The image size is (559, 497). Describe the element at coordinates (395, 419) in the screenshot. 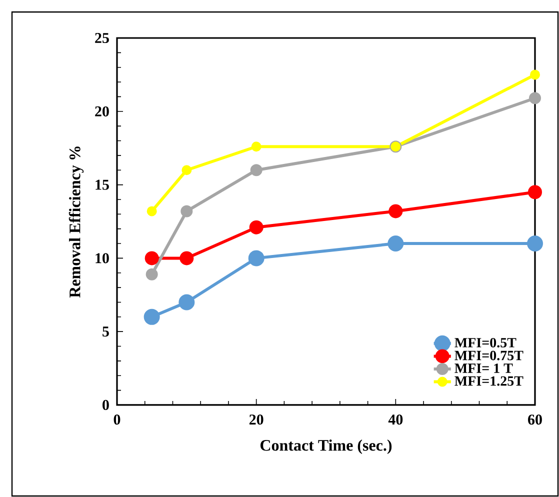

I see `x-tick-label: 40` at that location.